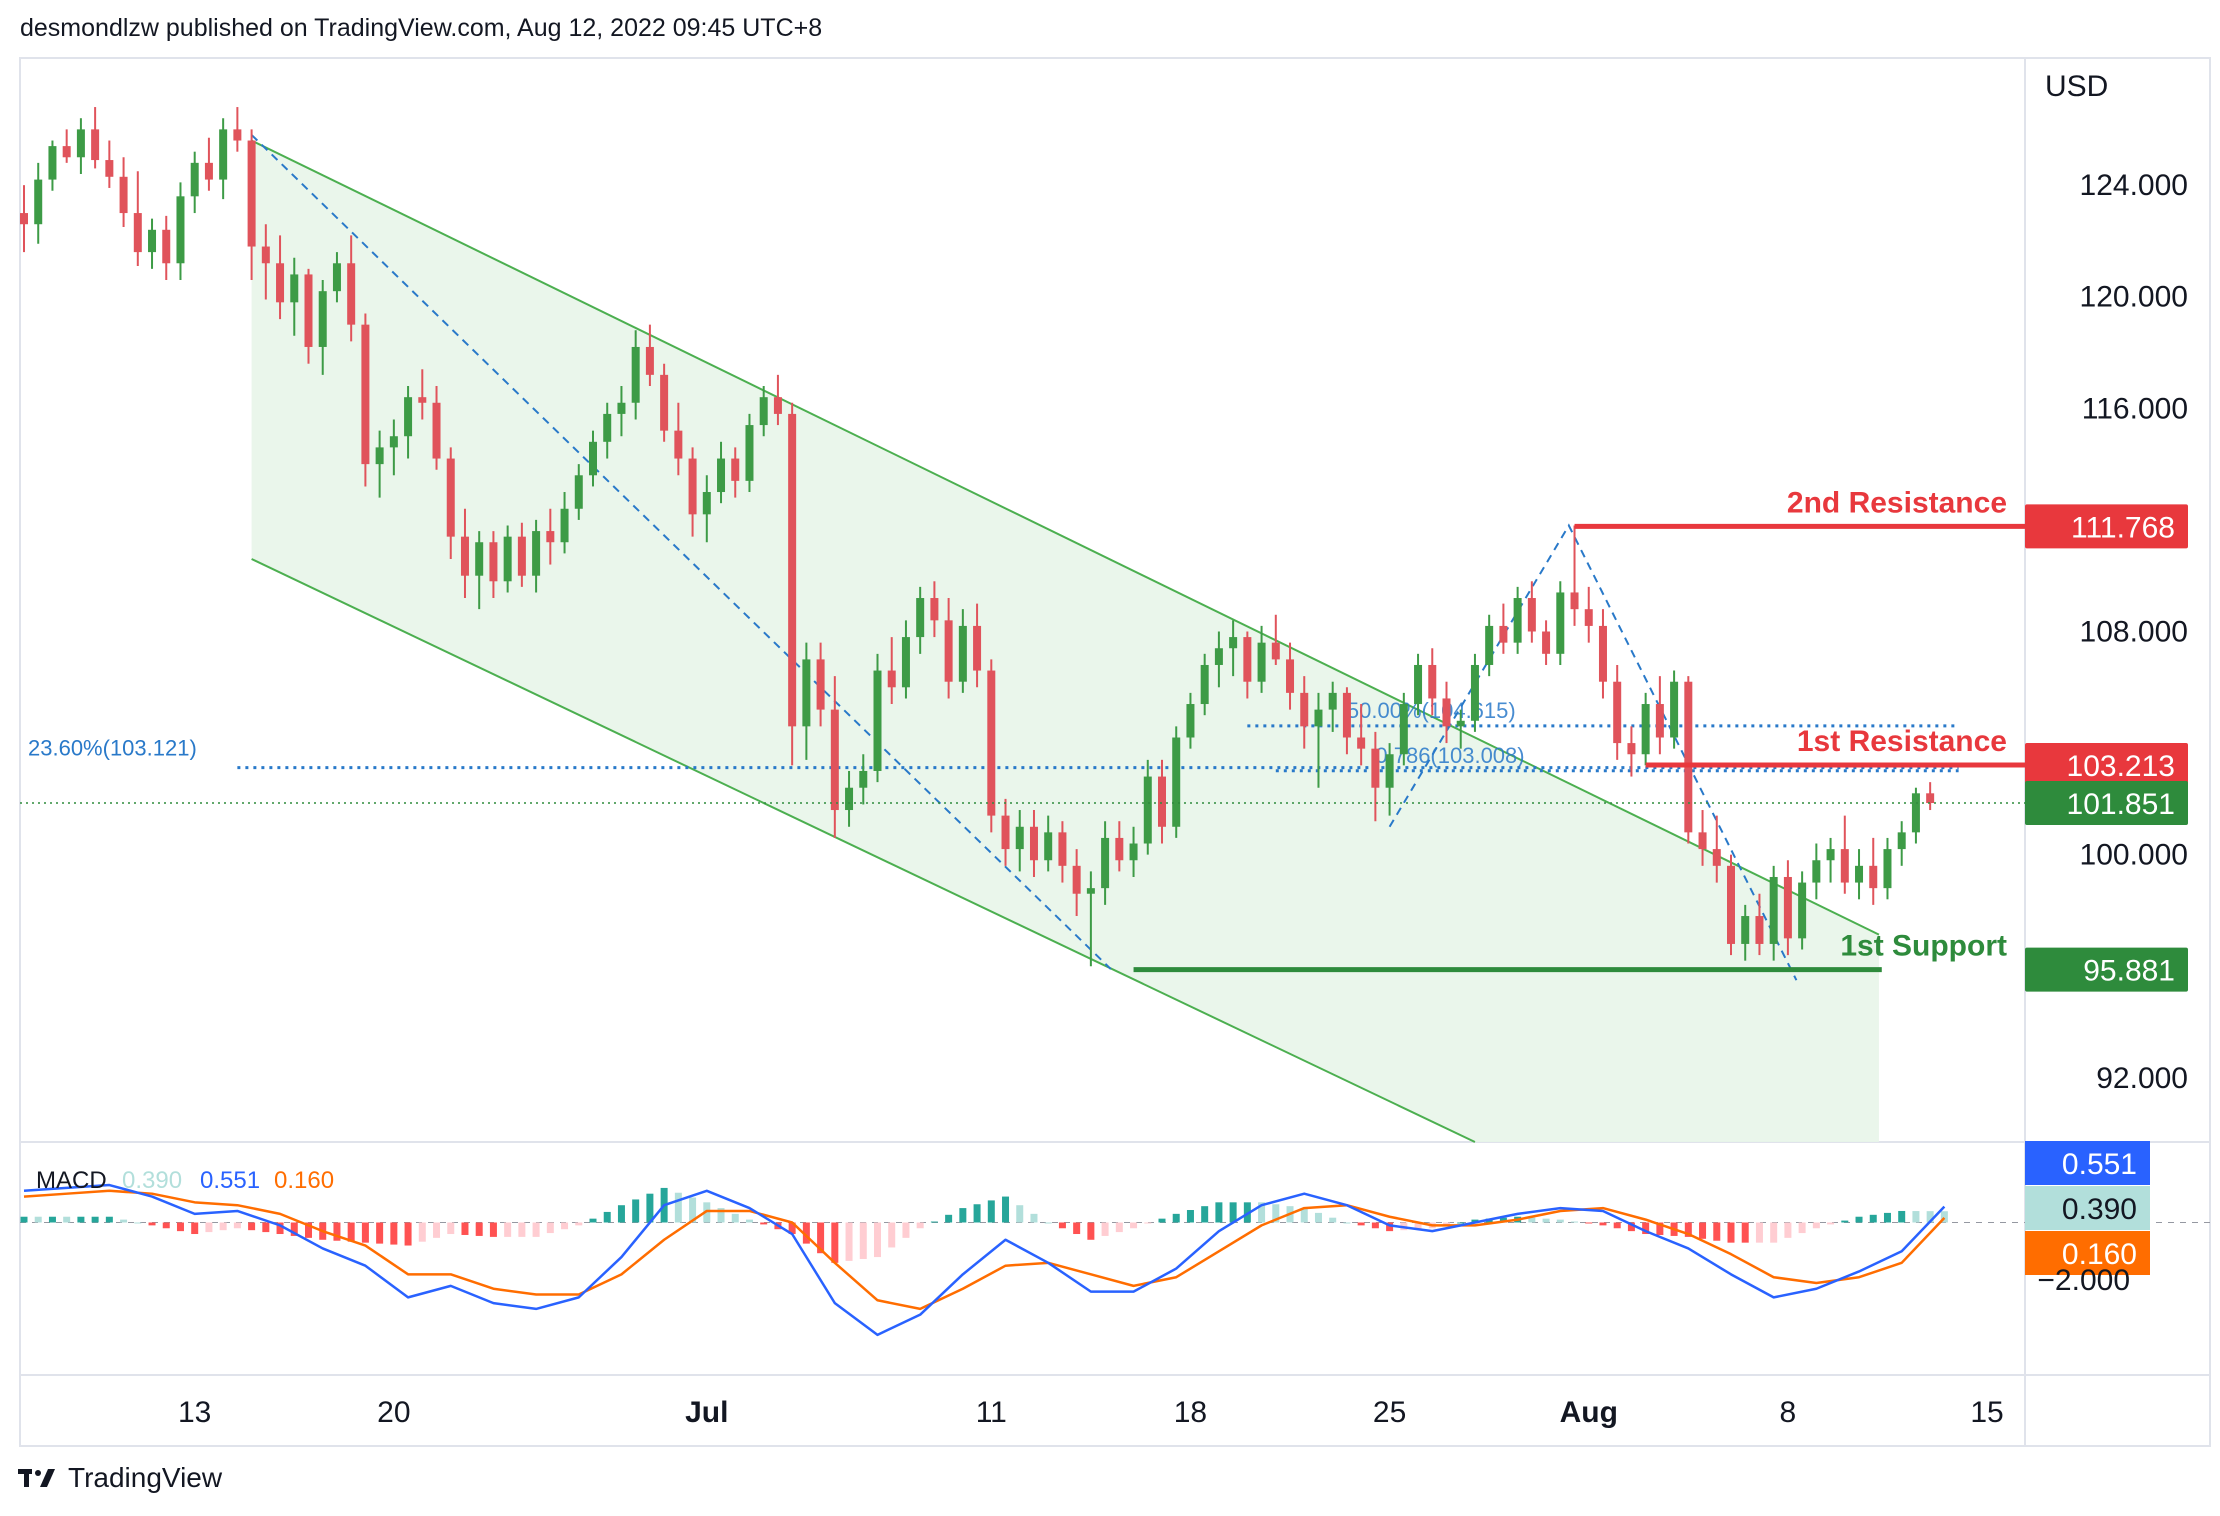  What do you see at coordinates (1897, 502) in the screenshot?
I see `resistance-label-0: 2nd Resistance` at bounding box center [1897, 502].